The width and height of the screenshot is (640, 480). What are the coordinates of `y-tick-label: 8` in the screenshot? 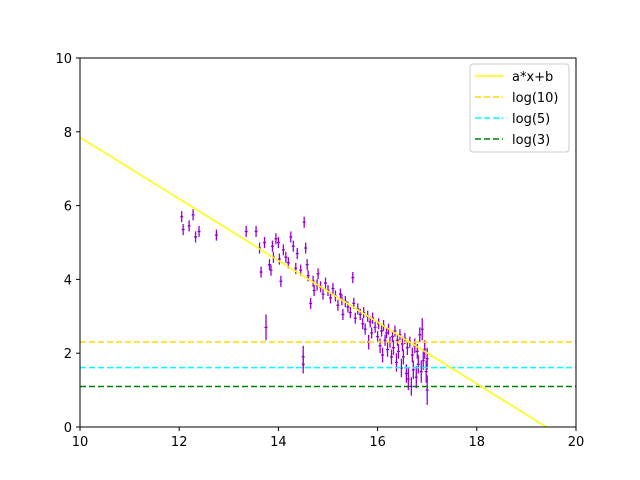 It's located at (68, 133).